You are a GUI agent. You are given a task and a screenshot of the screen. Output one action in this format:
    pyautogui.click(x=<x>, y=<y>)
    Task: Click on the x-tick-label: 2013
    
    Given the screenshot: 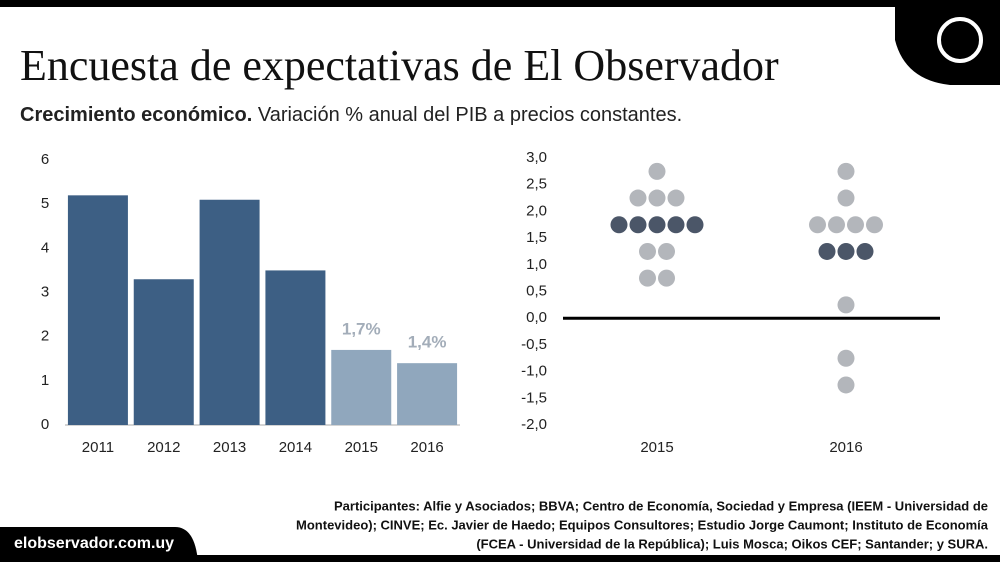 What is the action you would take?
    pyautogui.click(x=229, y=447)
    